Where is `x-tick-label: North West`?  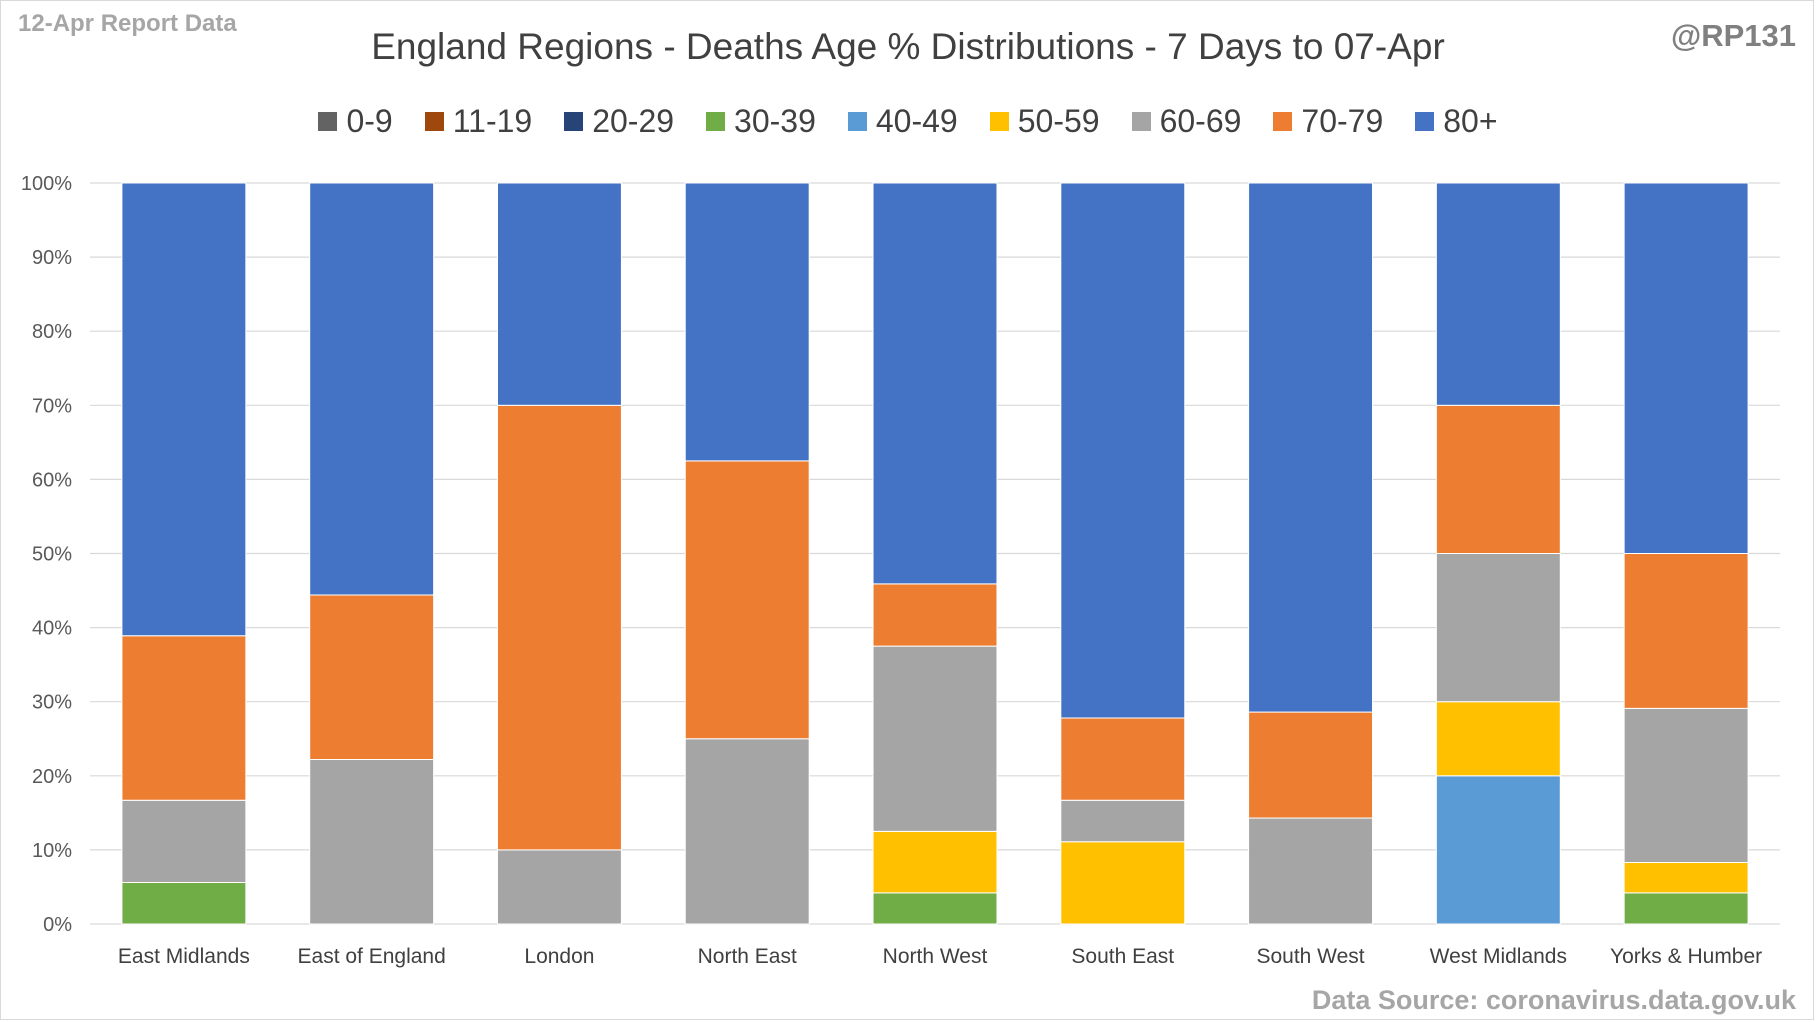 x-tick-label: North West is located at coordinates (935, 956).